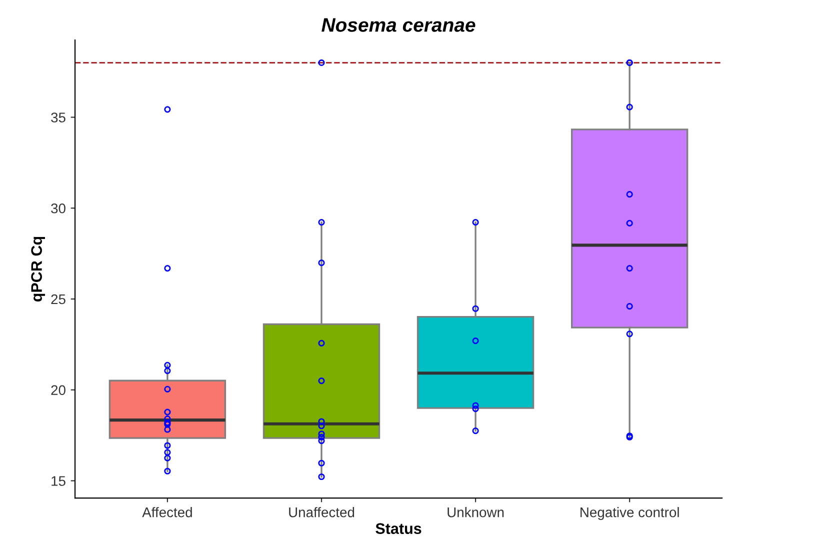 This screenshot has width=828, height=548. Describe the element at coordinates (167, 512) in the screenshot. I see `x-tick-label: Affected` at that location.